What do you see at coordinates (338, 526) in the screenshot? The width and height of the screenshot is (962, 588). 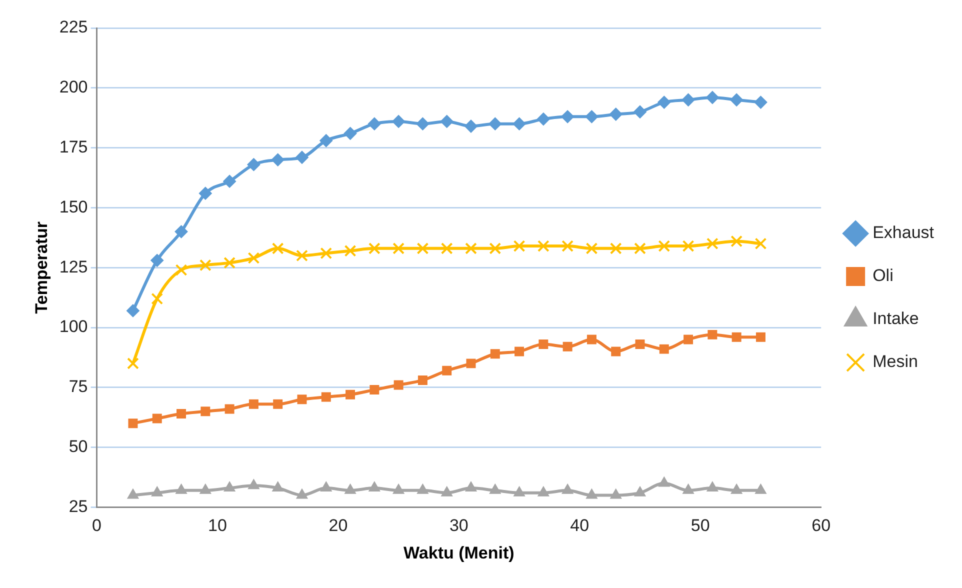 I see `x-tick-label: 20` at bounding box center [338, 526].